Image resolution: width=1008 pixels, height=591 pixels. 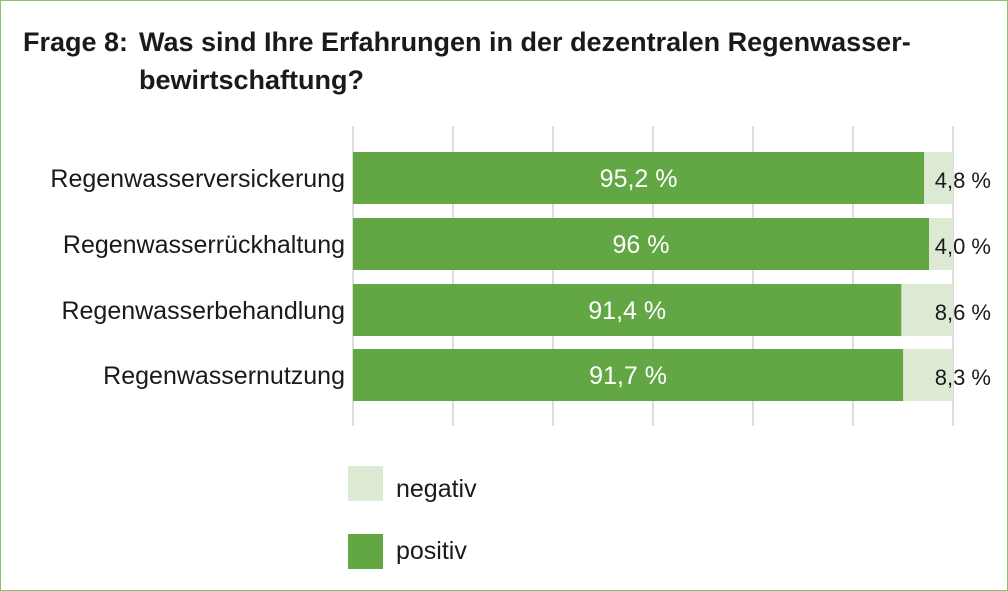 I want to click on data-label-negative: 8,3 %, so click(x=963, y=377).